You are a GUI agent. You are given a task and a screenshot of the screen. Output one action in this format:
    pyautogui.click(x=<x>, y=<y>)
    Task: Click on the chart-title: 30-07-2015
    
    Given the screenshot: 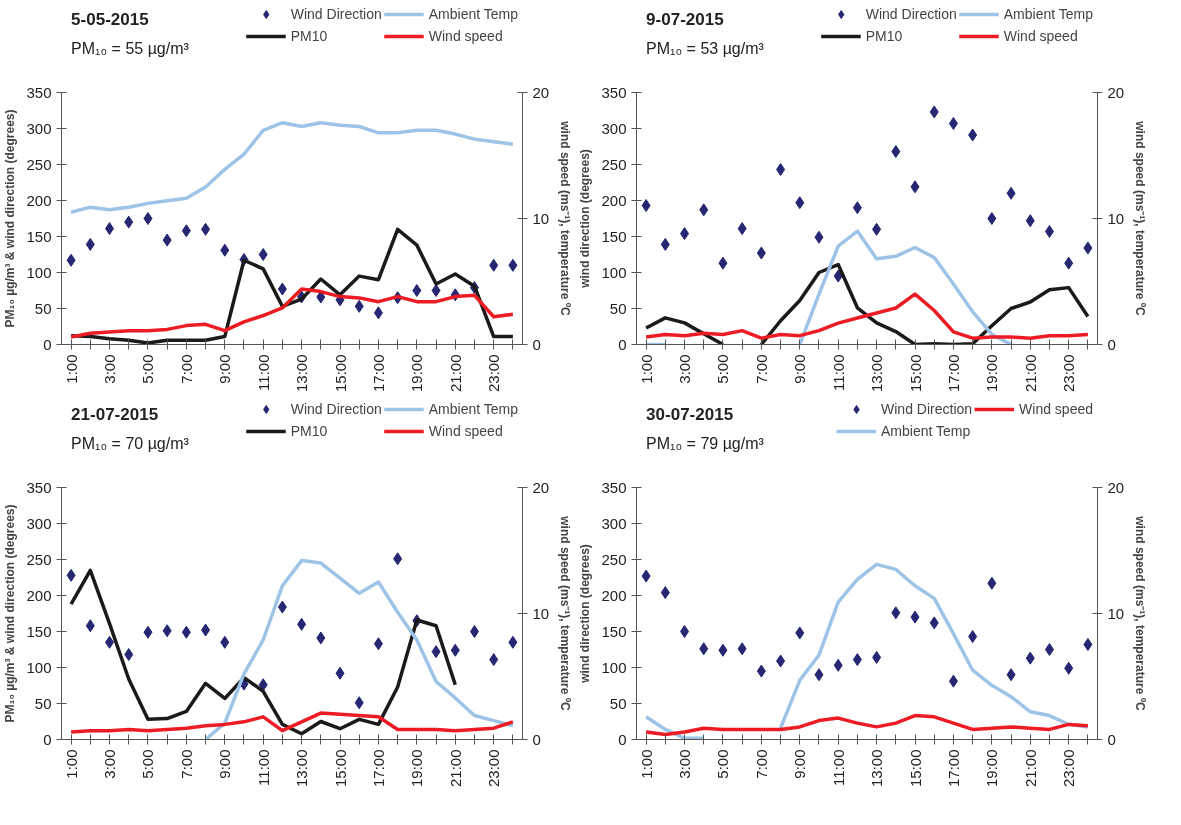 What is the action you would take?
    pyautogui.click(x=690, y=414)
    